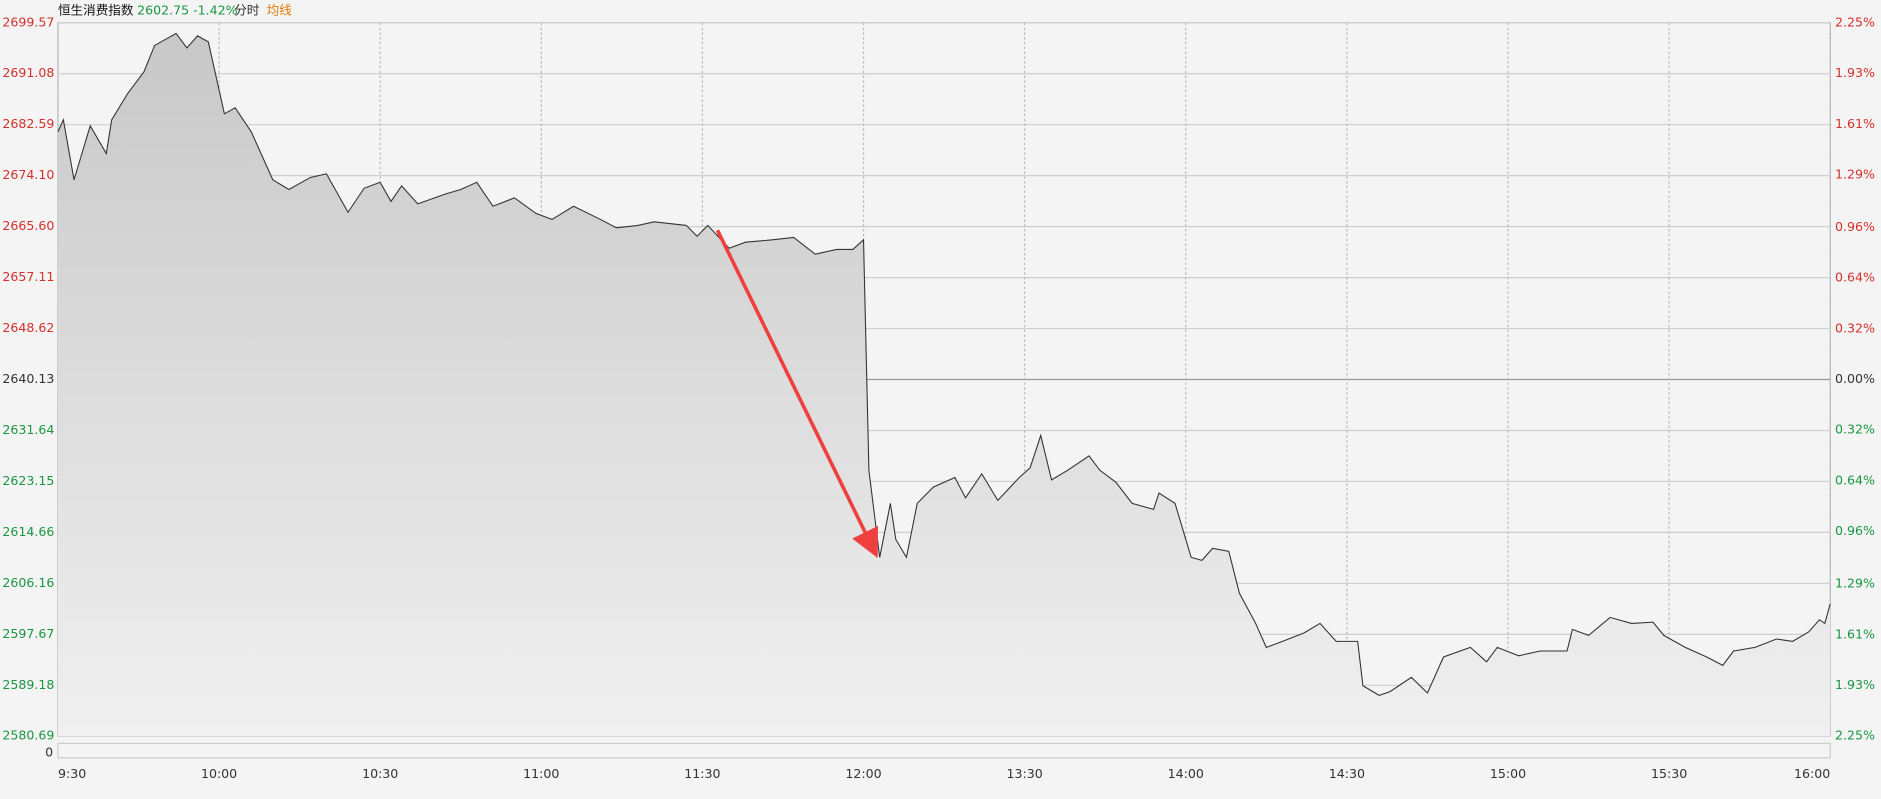  Describe the element at coordinates (28, 582) in the screenshot. I see `y-tick-label: 2606.16` at that location.